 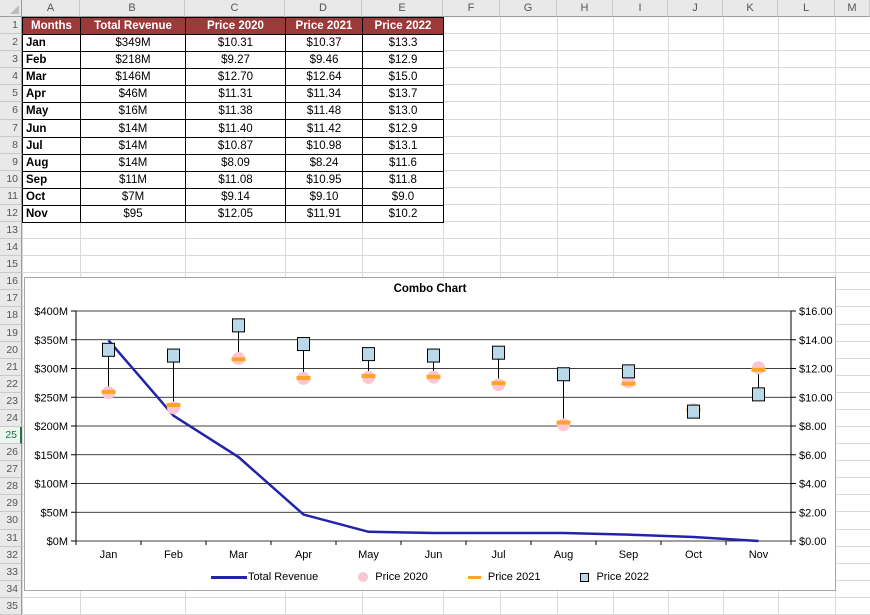 I want to click on row-header-29: 29, so click(x=11, y=504).